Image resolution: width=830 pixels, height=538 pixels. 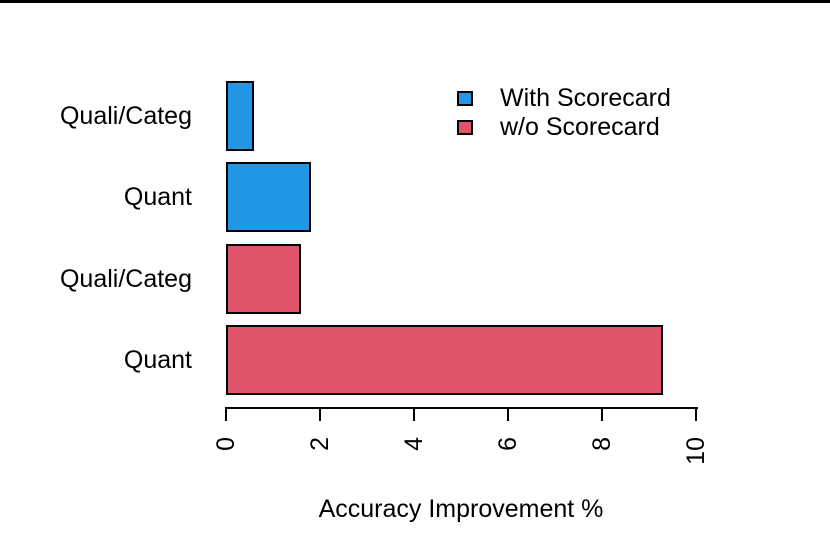 I want to click on legend-item-wo-scorecard: w/o Scorecard, so click(x=564, y=127).